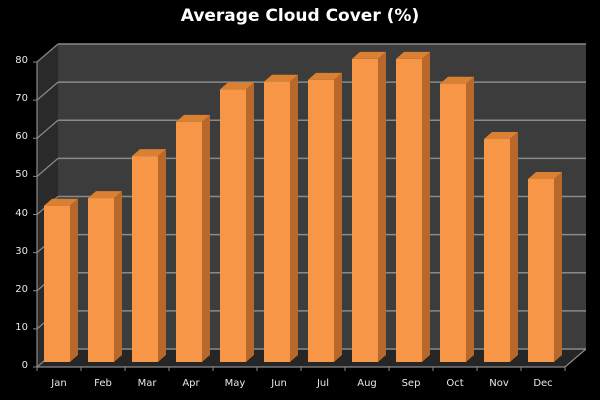 Image resolution: width=600 pixels, height=400 pixels. I want to click on y-tick-label: 60, so click(21, 137).